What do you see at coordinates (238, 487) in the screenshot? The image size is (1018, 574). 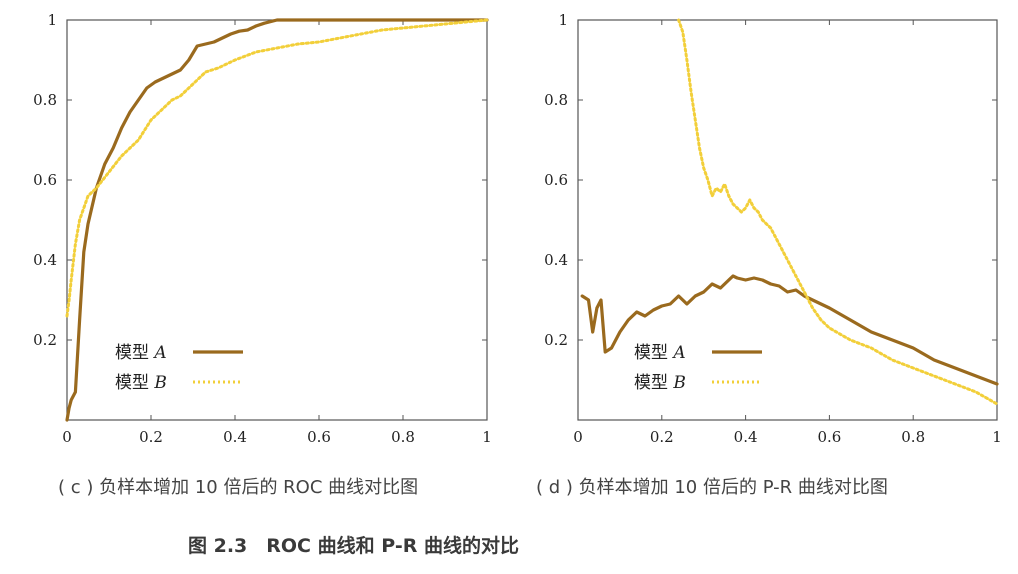 I see `caption-roc-chart: ( c ) 负样本增加 10 倍后的 ROC 曲线对比图` at bounding box center [238, 487].